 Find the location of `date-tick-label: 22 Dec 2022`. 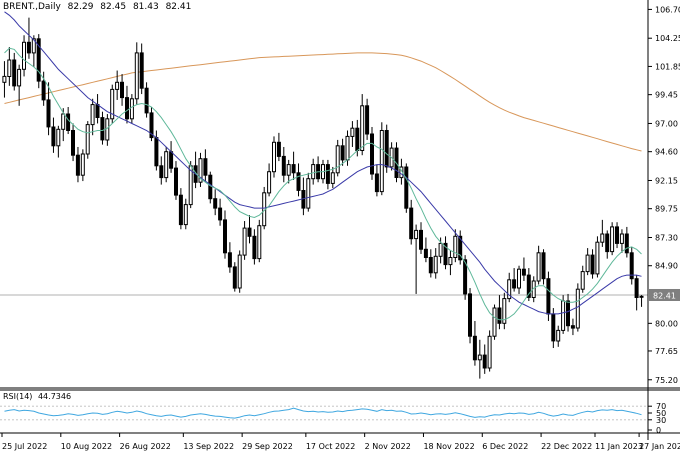

date-tick-label: 22 Dec 2022 is located at coordinates (566, 446).